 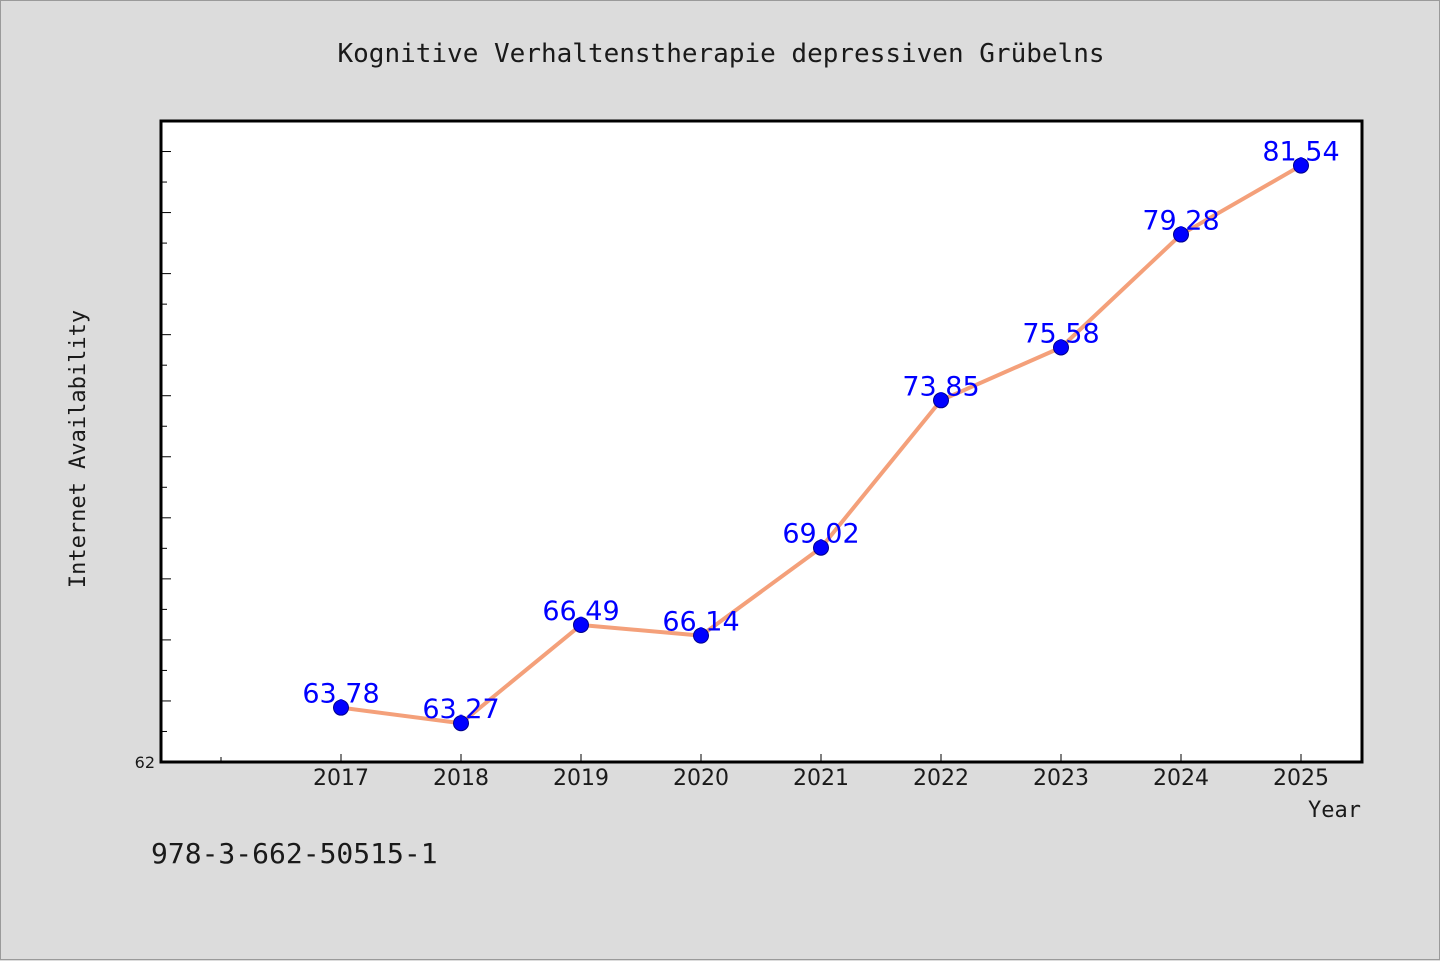 I want to click on x-tick-label: 2017, so click(x=341, y=778).